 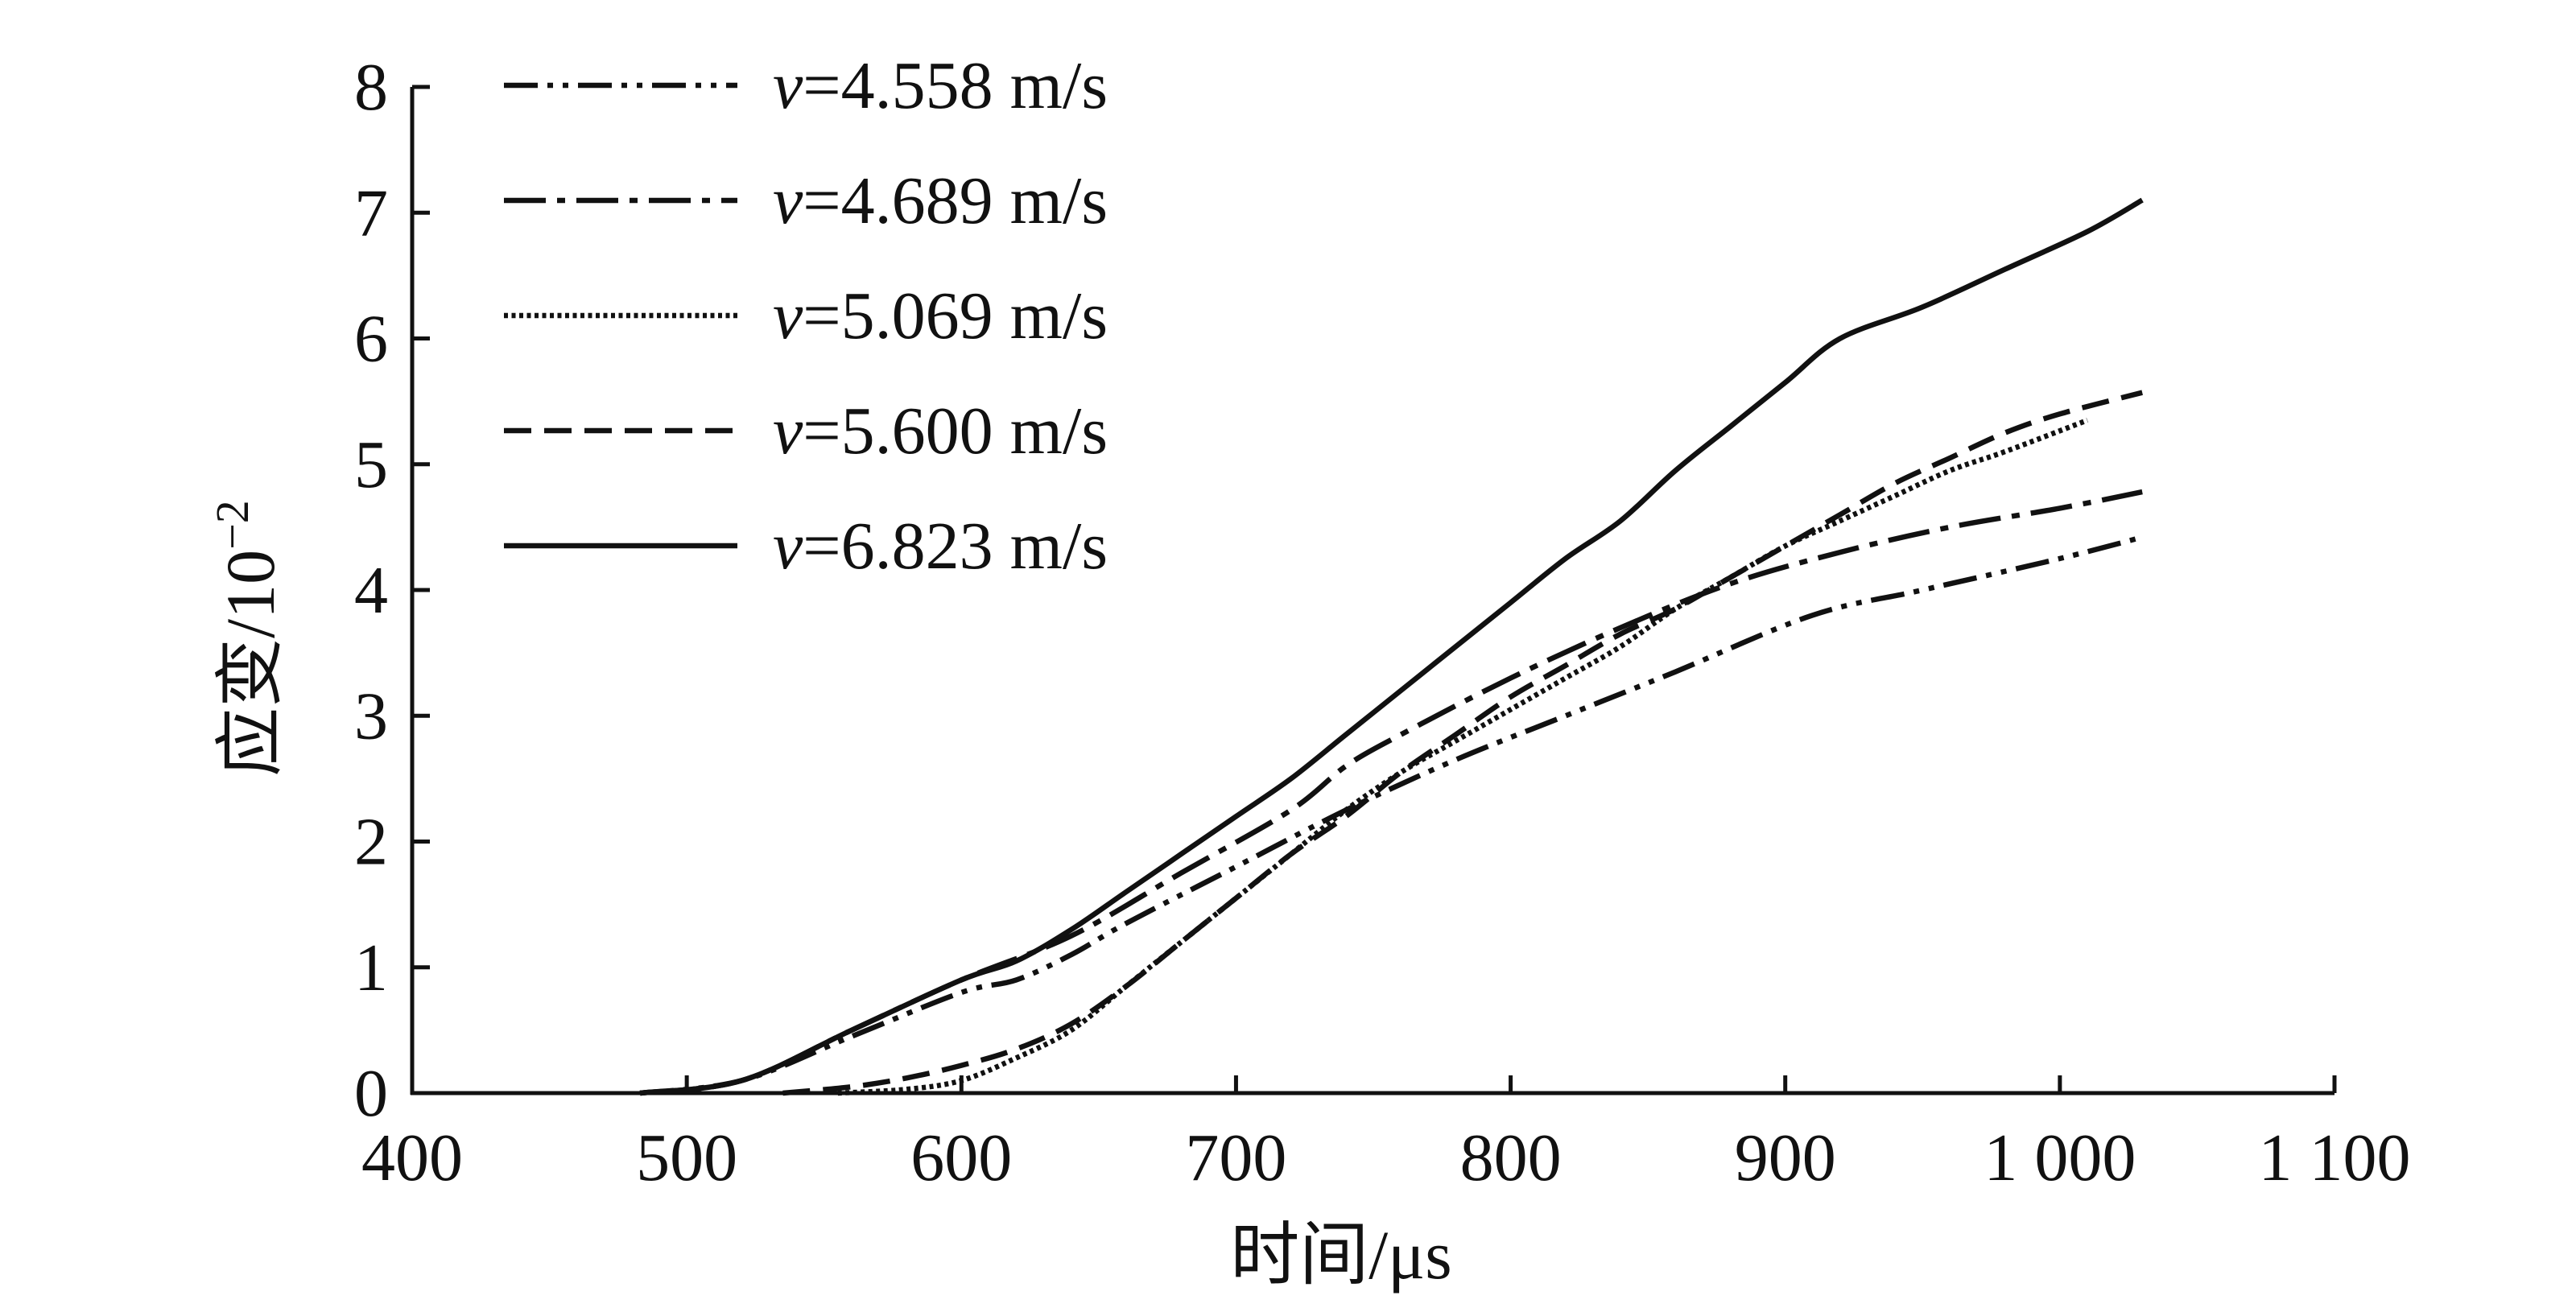 I want to click on y-tick-label: 3, so click(x=371, y=716).